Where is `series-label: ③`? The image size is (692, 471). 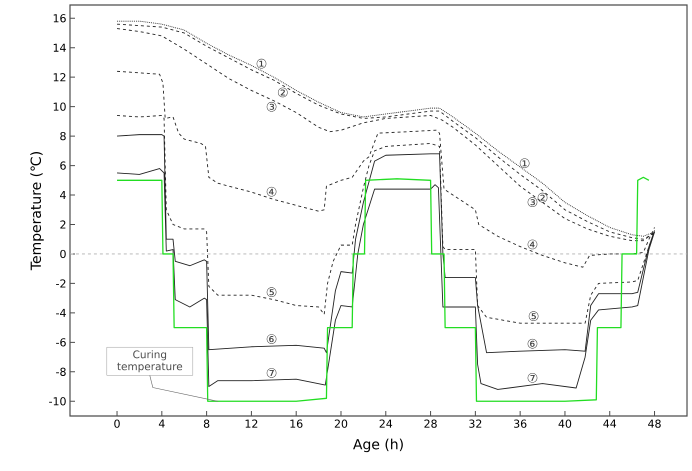 series-label: ③ is located at coordinates (271, 107).